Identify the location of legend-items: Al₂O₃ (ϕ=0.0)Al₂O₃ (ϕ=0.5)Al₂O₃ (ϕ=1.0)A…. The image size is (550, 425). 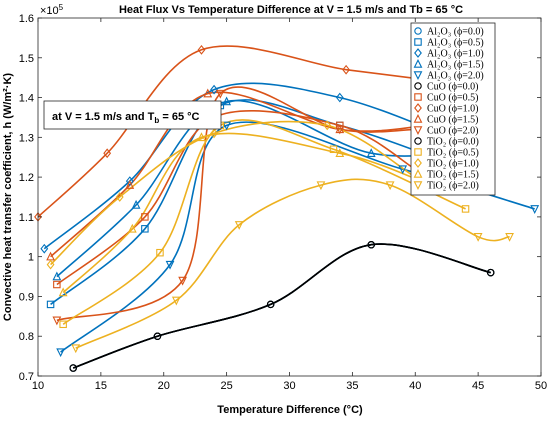
(448, 109).